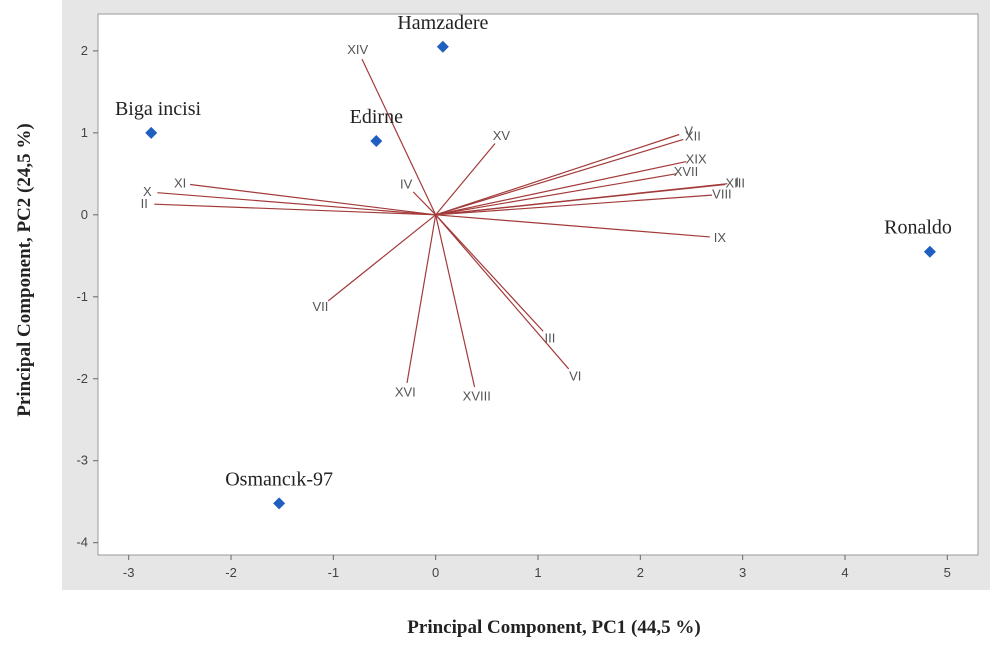  What do you see at coordinates (696, 158) in the screenshot?
I see `vector-label-xix: XIX` at bounding box center [696, 158].